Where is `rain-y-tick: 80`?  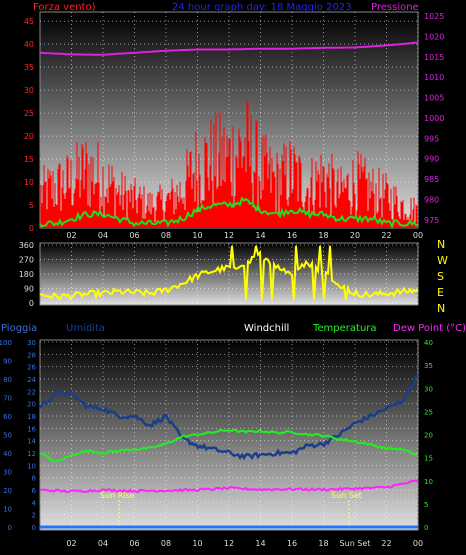 rain-y-tick: 80 is located at coordinates (7, 380).